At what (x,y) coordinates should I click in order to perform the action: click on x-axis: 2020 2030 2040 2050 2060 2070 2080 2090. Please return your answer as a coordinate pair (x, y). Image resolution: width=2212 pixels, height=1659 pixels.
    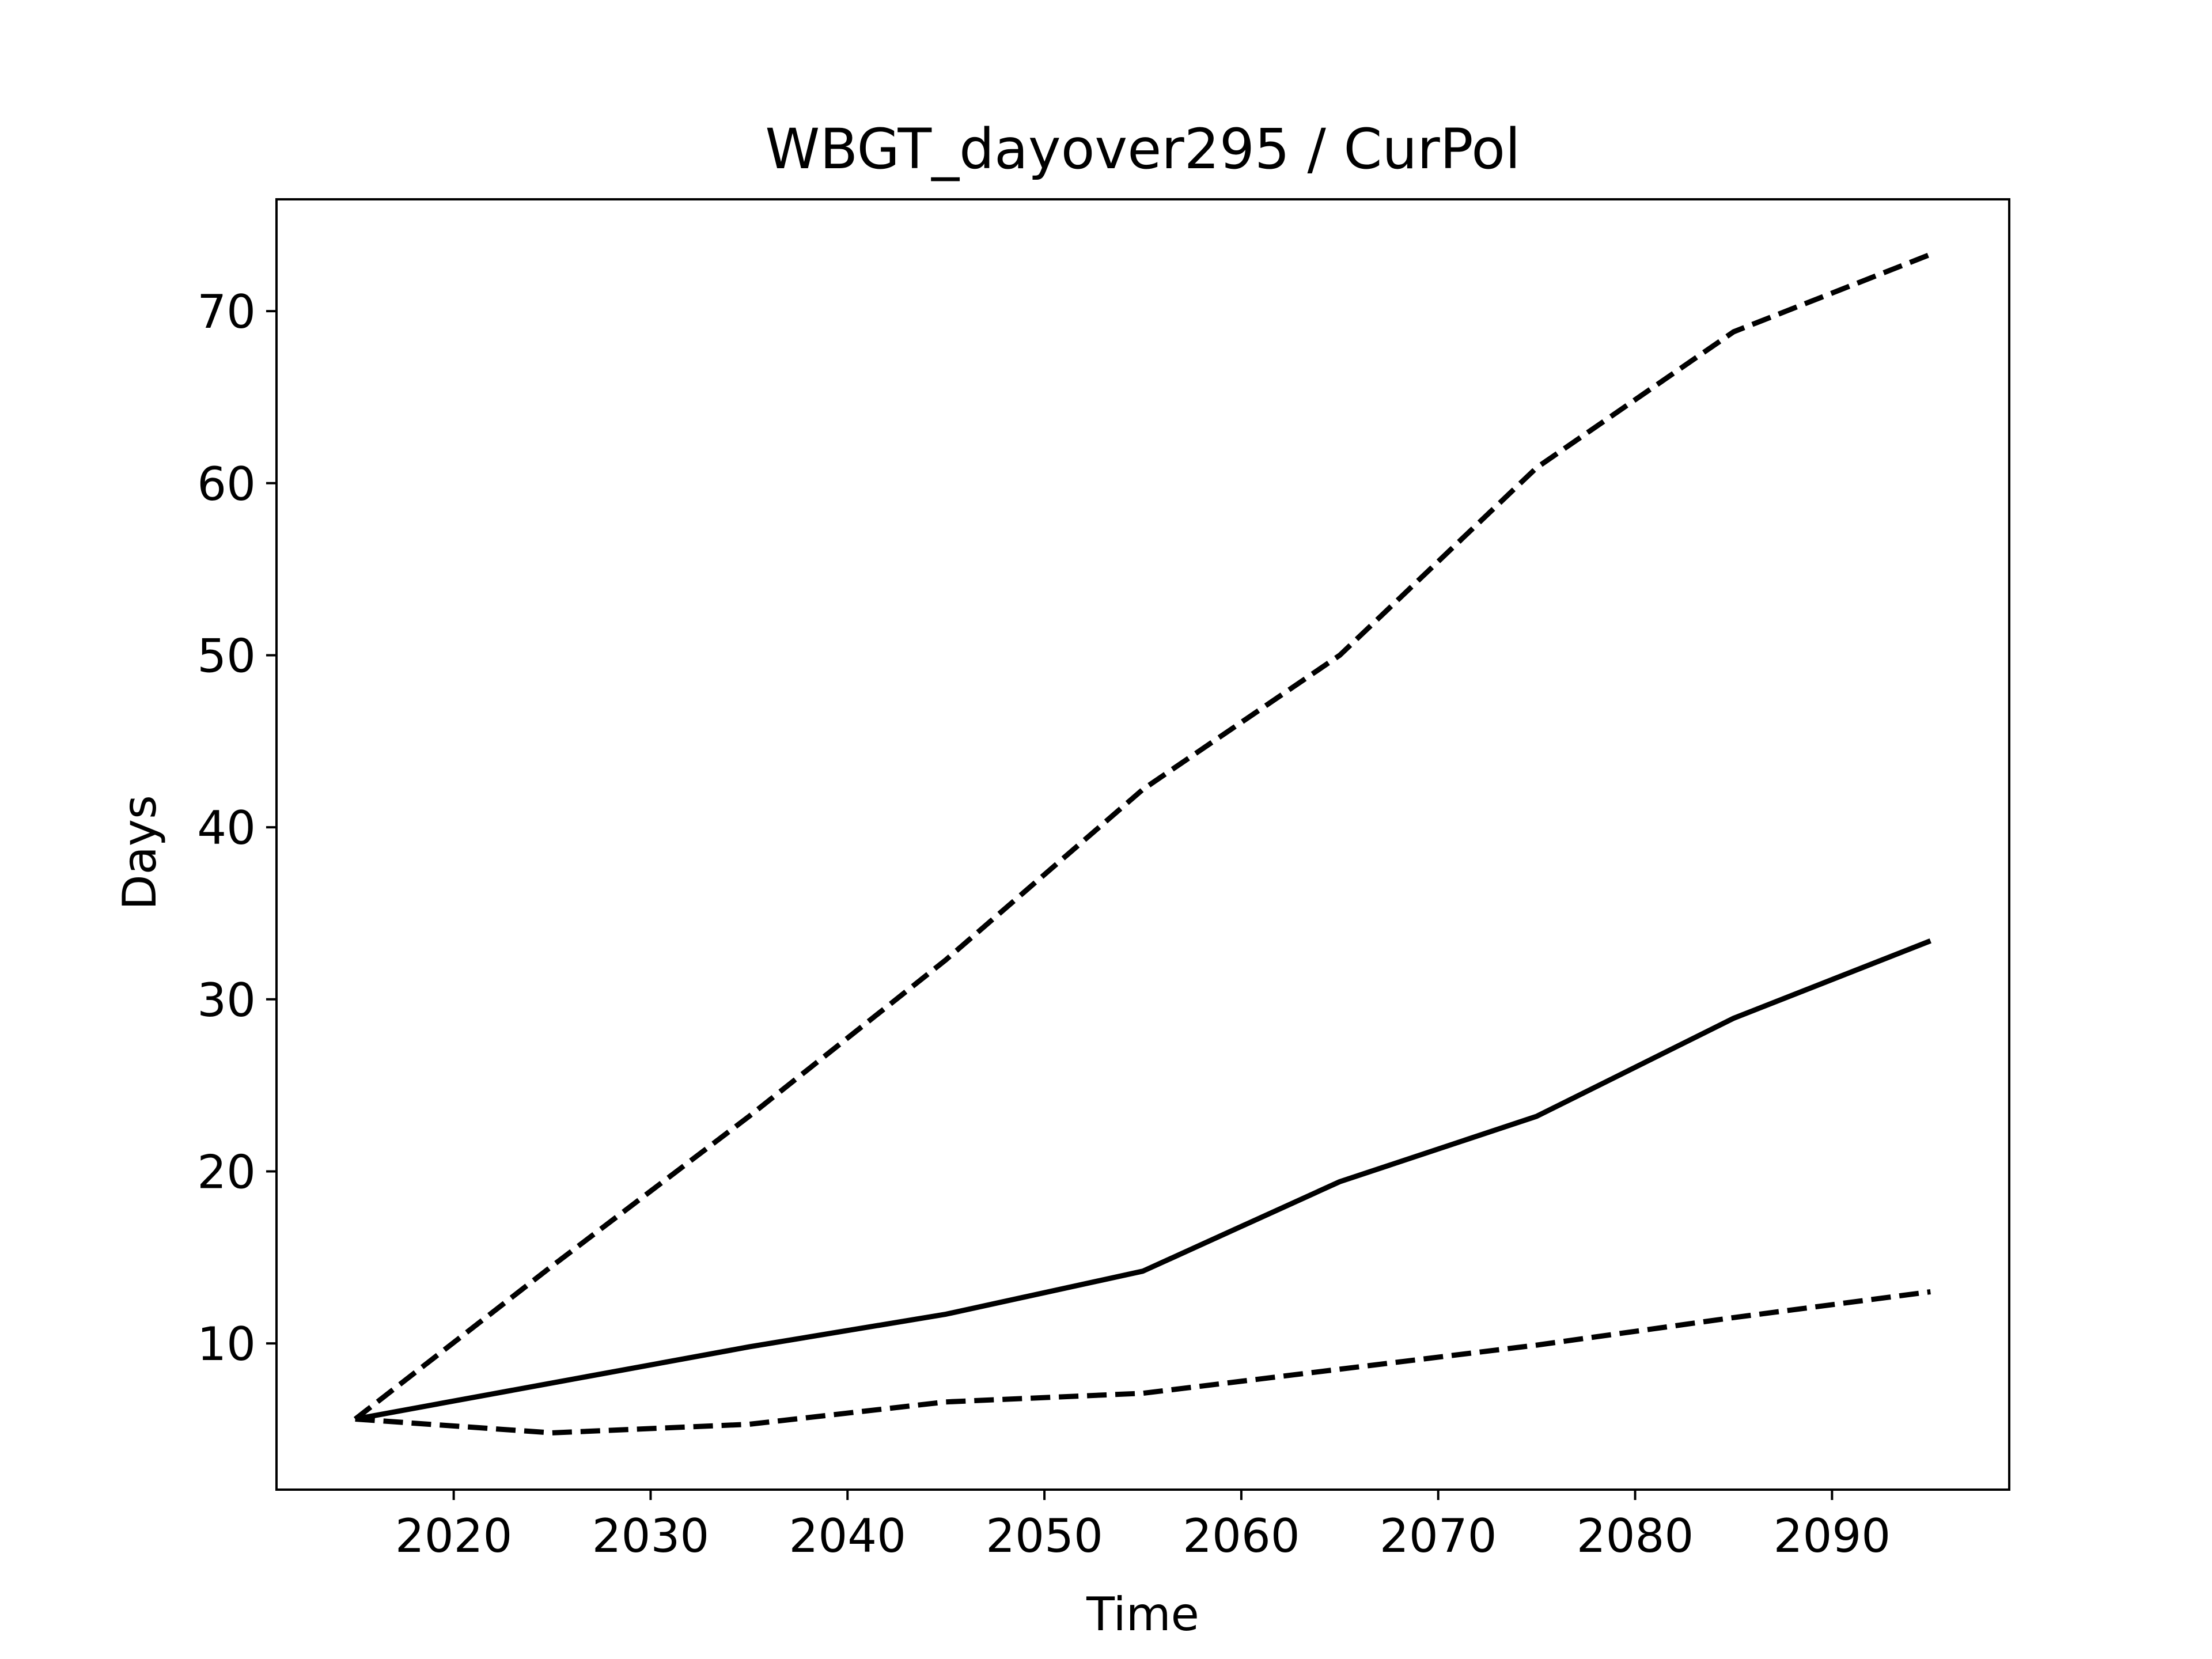
    Looking at the image, I should click on (1143, 1526).